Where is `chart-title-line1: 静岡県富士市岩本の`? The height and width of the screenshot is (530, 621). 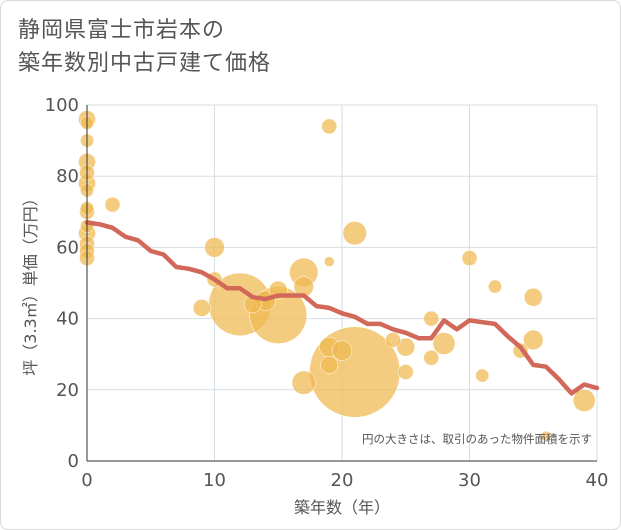 chart-title-line1: 静岡県富士市岩本の is located at coordinates (122, 30).